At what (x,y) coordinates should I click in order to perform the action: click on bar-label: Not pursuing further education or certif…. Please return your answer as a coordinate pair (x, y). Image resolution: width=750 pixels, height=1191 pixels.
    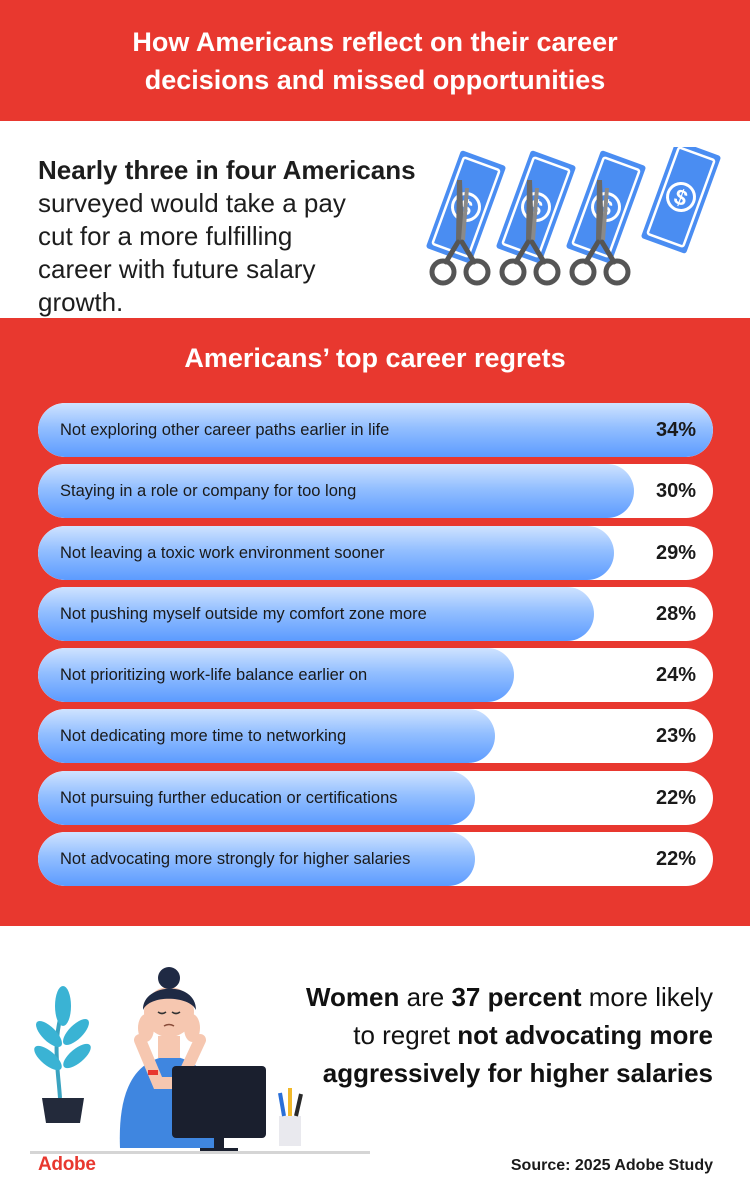
    Looking at the image, I should click on (229, 797).